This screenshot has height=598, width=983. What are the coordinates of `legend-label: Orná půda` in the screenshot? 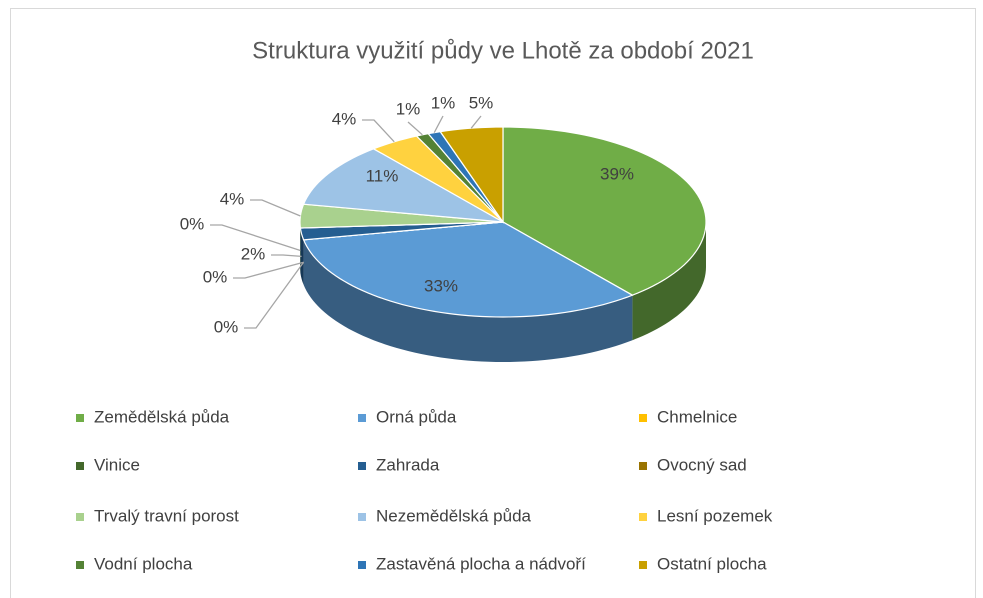 It's located at (416, 416).